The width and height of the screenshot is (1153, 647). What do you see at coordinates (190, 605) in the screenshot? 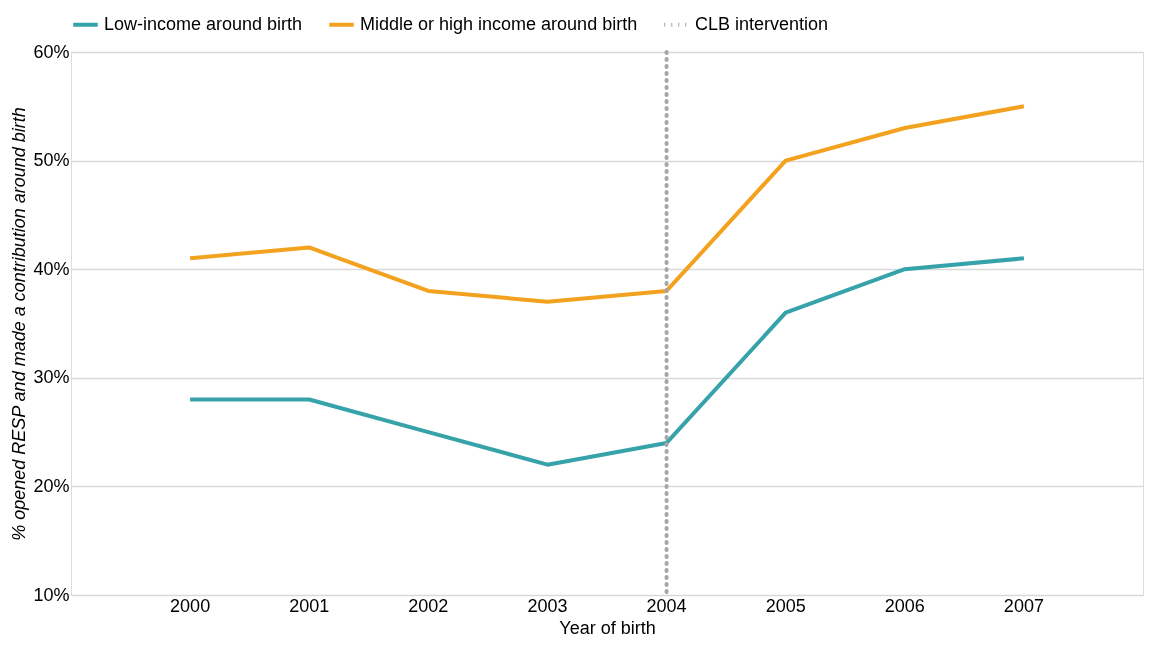
I see `x-tick-label: 2000` at bounding box center [190, 605].